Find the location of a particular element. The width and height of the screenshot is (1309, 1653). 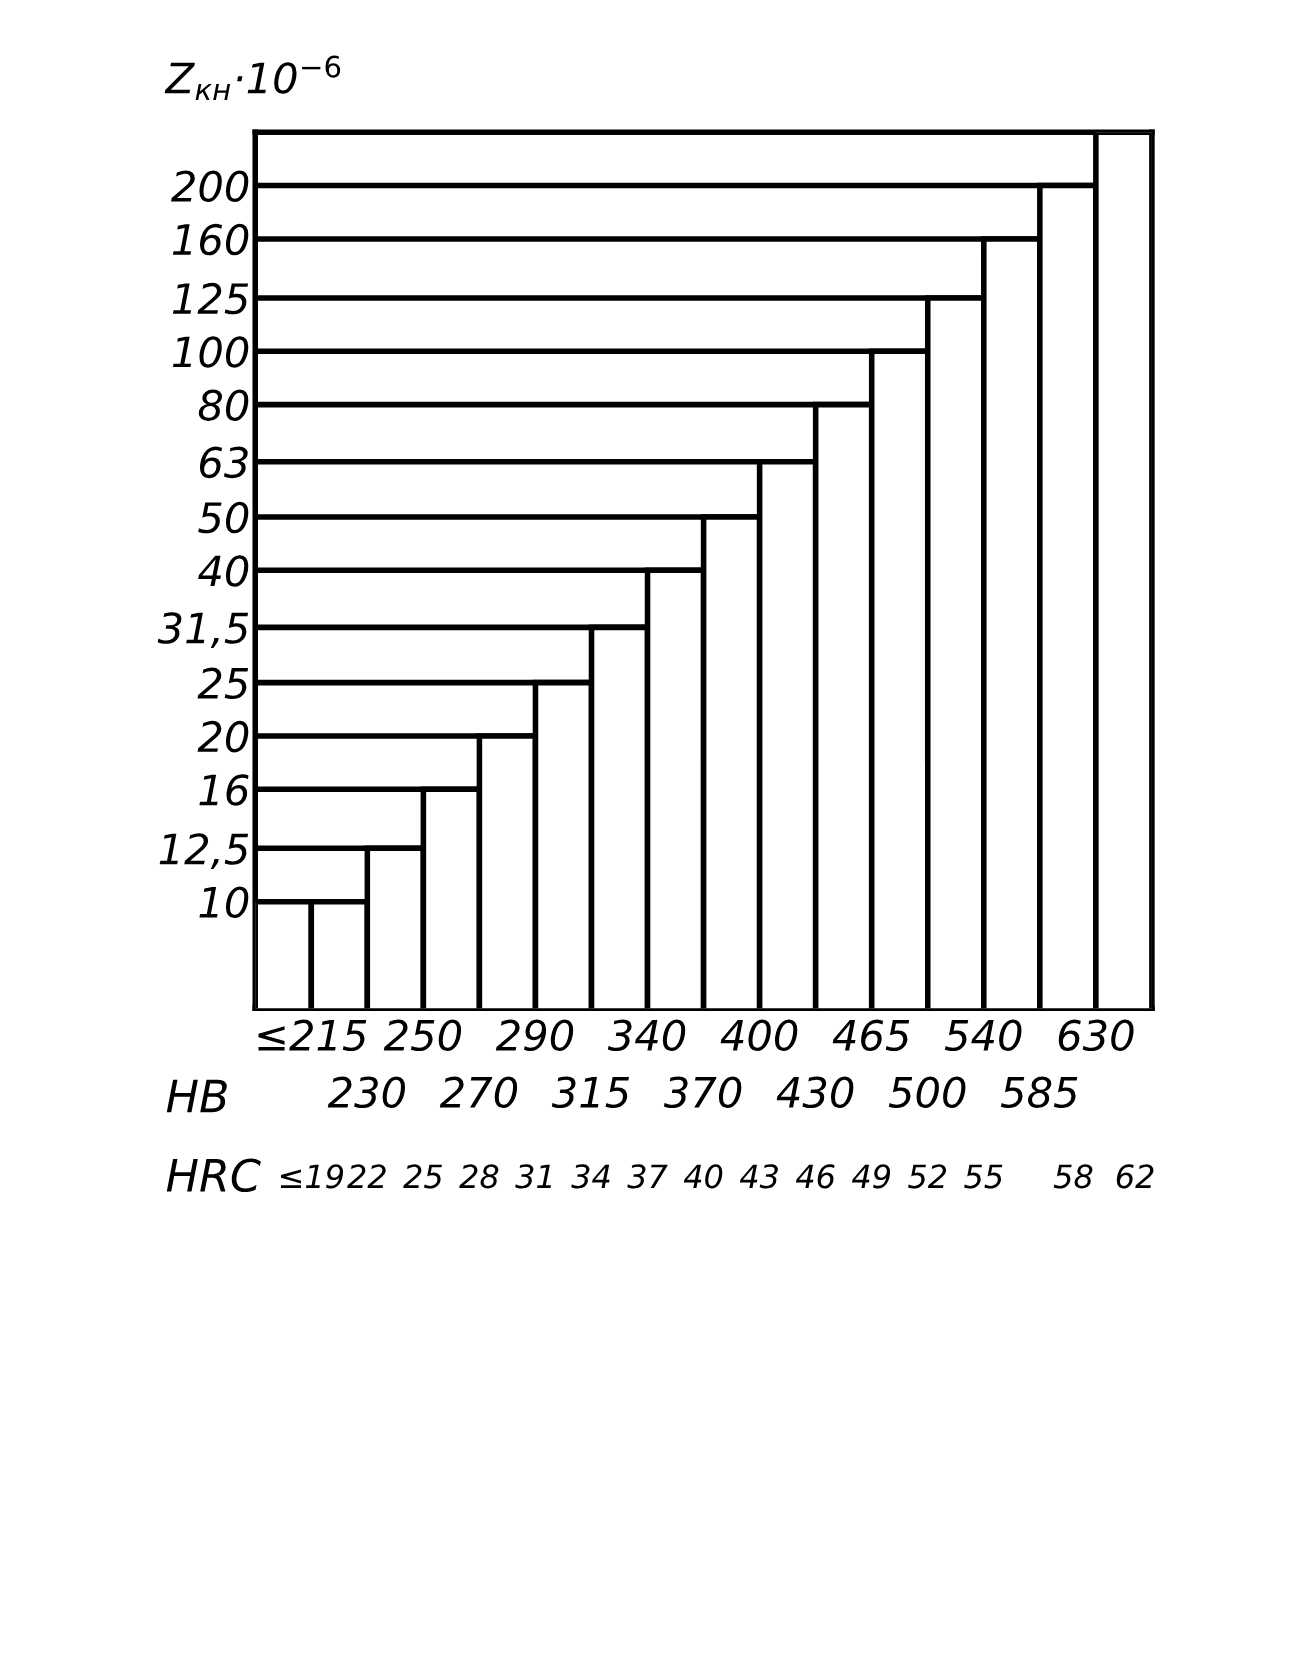

text: 43 is located at coordinates (758, 1176).